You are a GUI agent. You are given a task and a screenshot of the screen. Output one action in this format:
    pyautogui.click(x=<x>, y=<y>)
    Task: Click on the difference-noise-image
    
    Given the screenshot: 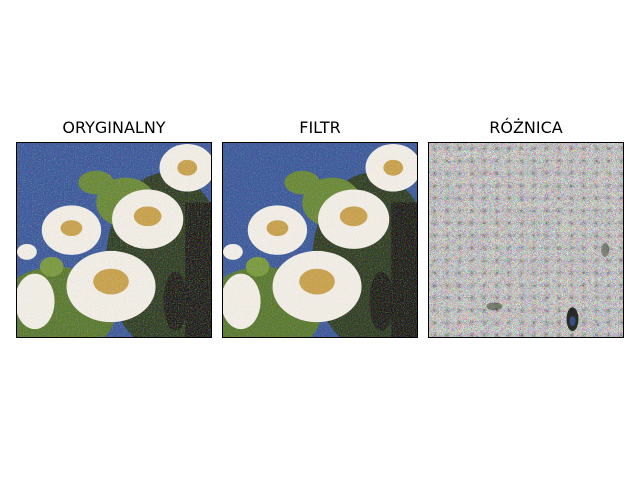 What is the action you would take?
    pyautogui.click(x=526, y=240)
    